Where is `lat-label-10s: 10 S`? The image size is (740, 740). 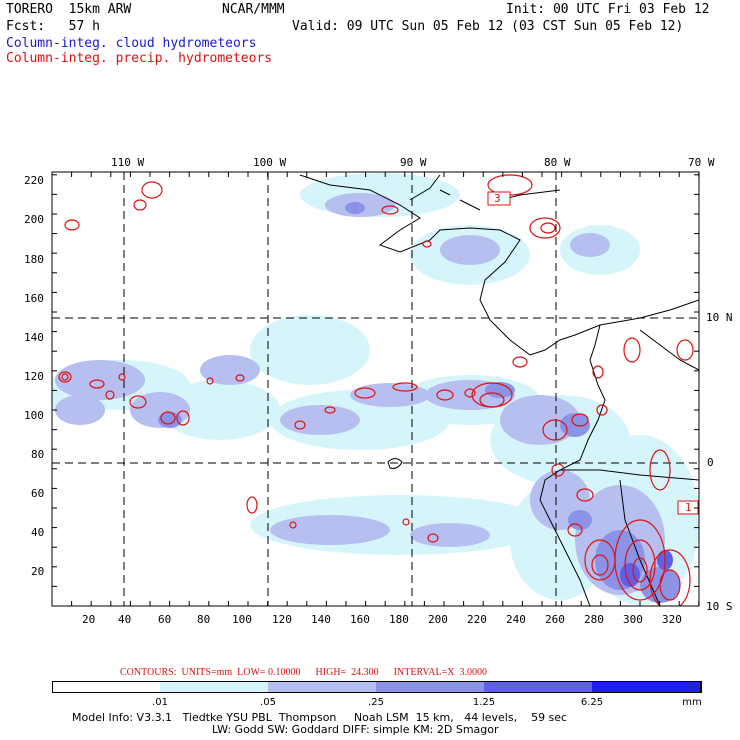 lat-label-10s: 10 S is located at coordinates (719, 606).